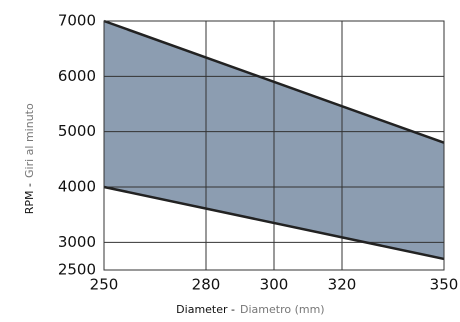 This screenshot has width=460, height=322. I want to click on y-tick-label: 7000, so click(77, 21).